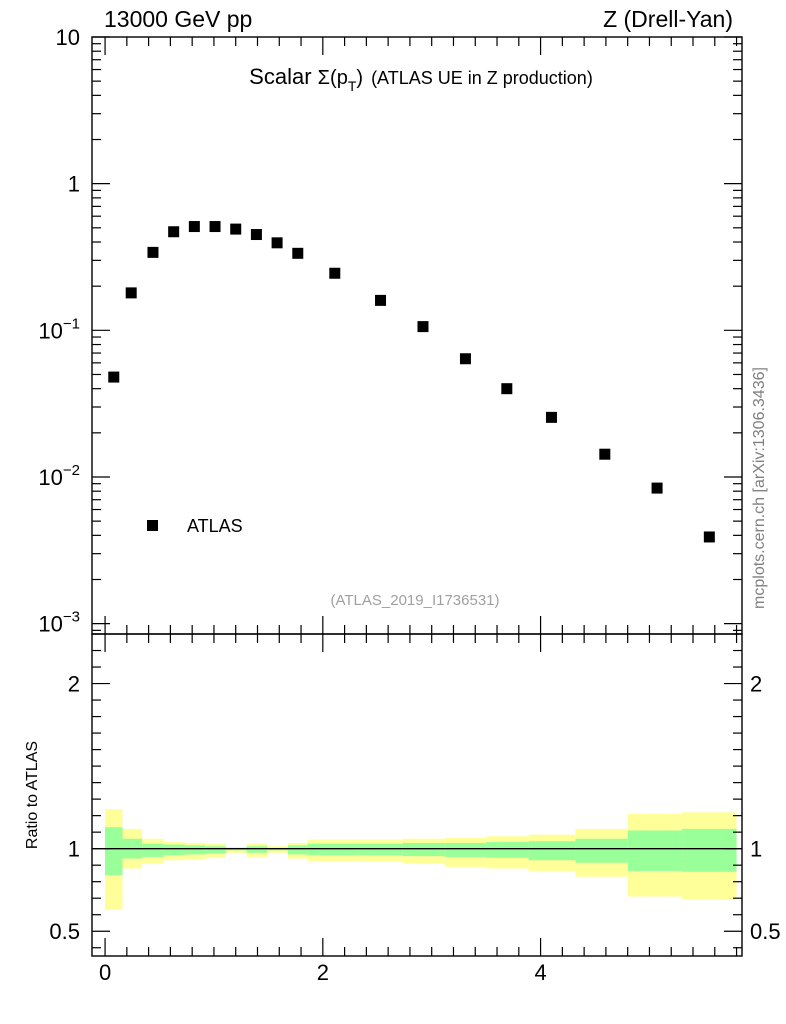  Describe the element at coordinates (74, 684) in the screenshot. I see `ratio-y-tick-label: 2` at that location.